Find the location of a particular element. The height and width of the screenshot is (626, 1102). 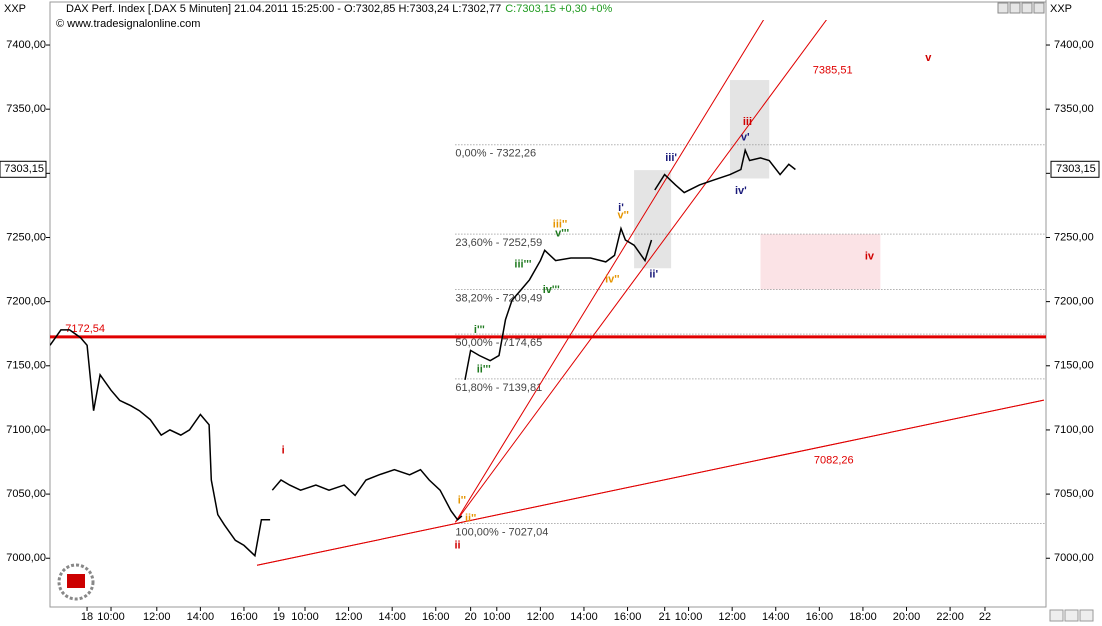

y-tick-label: 7000,00 is located at coordinates (1074, 558).